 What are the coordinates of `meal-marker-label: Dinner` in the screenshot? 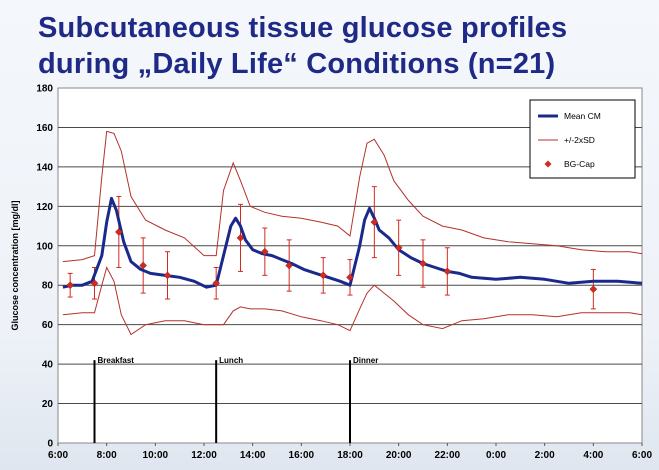 It's located at (365, 360).